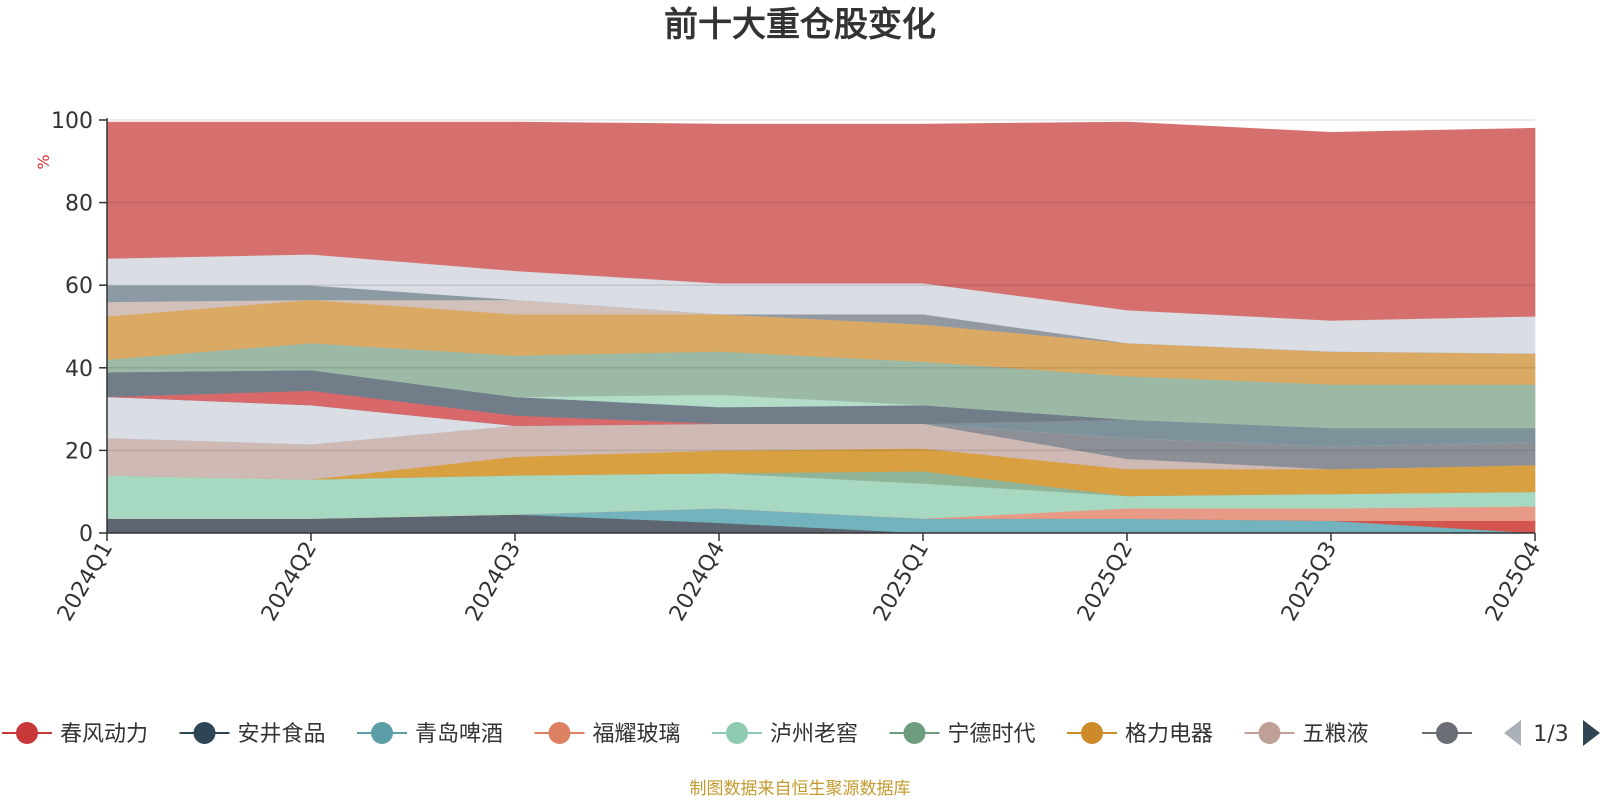  I want to click on legend-item: 安井食品, so click(252, 734).